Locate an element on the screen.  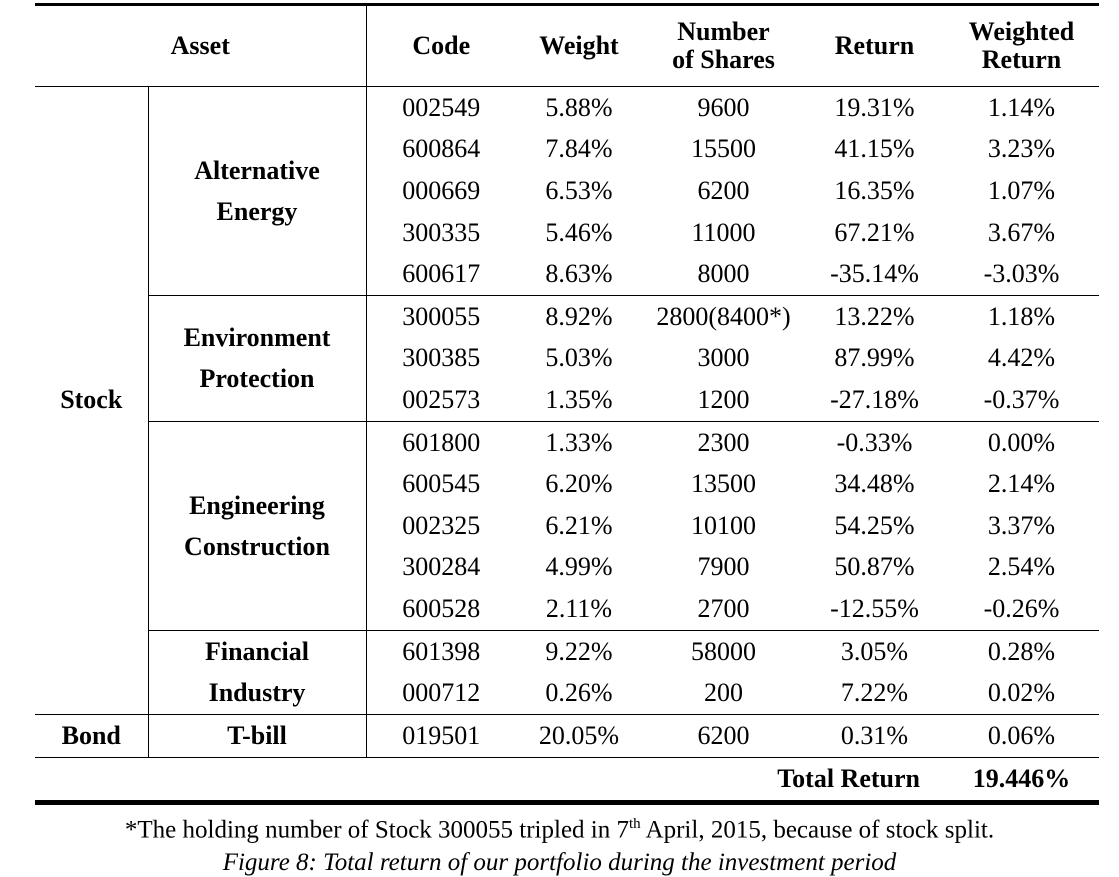
category-stock: Stock is located at coordinates (92, 400).